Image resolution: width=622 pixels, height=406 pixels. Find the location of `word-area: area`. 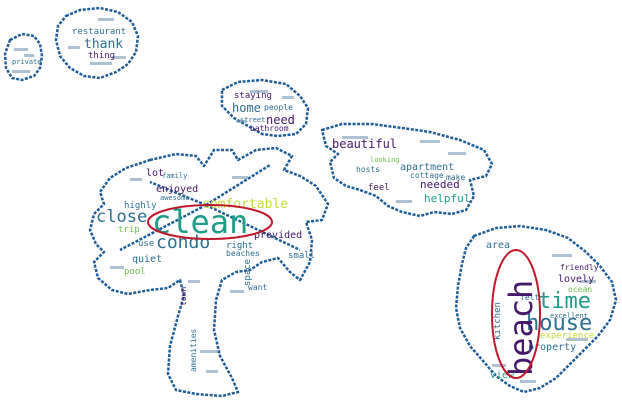

word-area: area is located at coordinates (498, 245).